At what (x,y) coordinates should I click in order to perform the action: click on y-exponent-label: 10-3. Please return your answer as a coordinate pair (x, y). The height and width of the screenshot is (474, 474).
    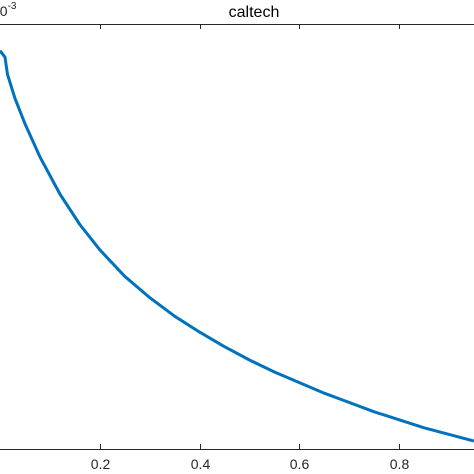
    Looking at the image, I should click on (8, 10).